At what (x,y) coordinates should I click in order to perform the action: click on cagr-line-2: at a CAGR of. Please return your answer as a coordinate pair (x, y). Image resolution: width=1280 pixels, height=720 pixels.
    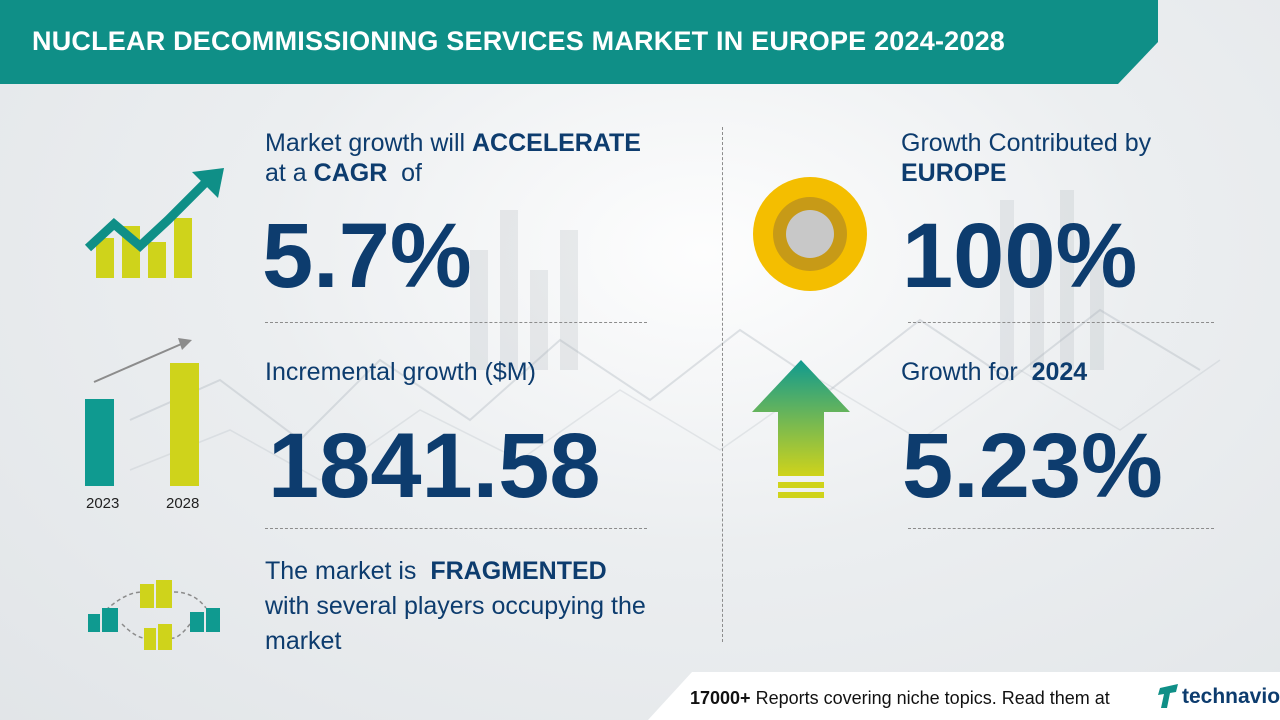
    Looking at the image, I should click on (343, 173).